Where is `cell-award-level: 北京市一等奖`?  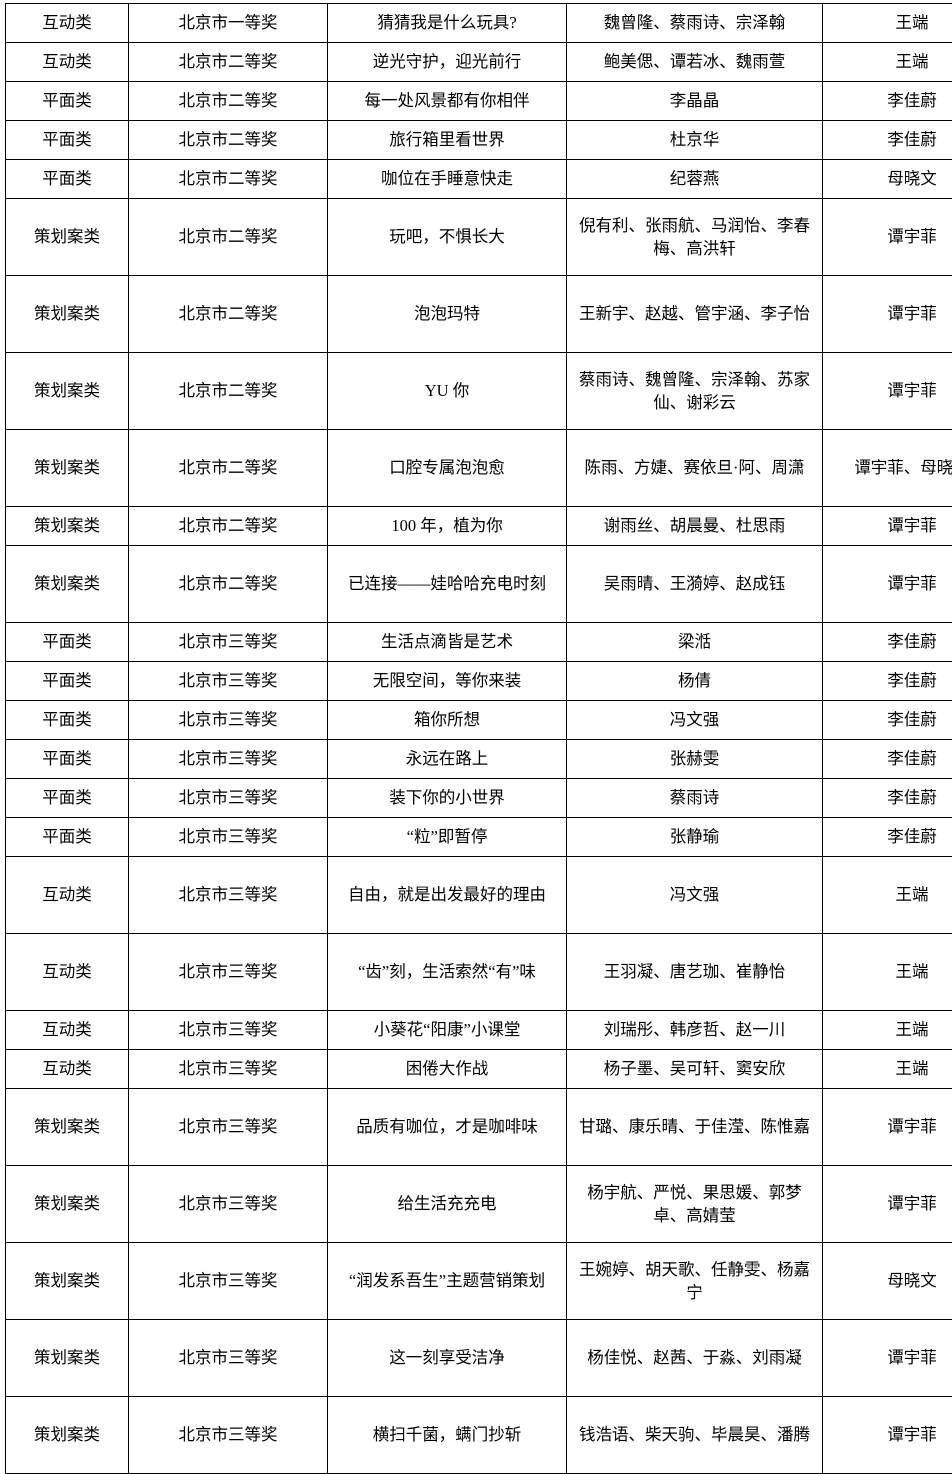 cell-award-level: 北京市一等奖 is located at coordinates (228, 23).